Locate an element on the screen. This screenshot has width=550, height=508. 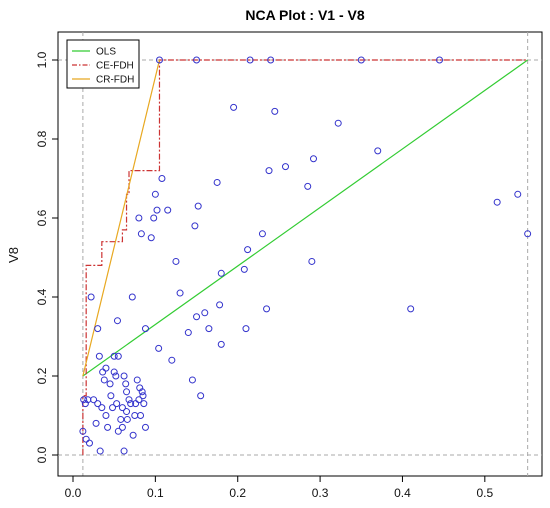
y-tick-label: 0.4 is located at coordinates (42, 296).